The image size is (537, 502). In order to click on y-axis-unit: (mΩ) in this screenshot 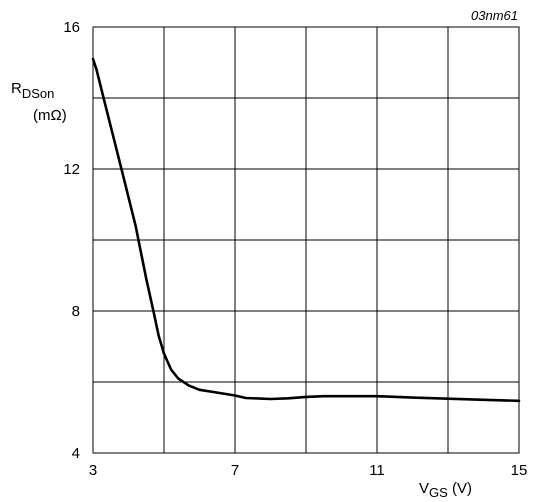, I will do `click(50, 115)`.